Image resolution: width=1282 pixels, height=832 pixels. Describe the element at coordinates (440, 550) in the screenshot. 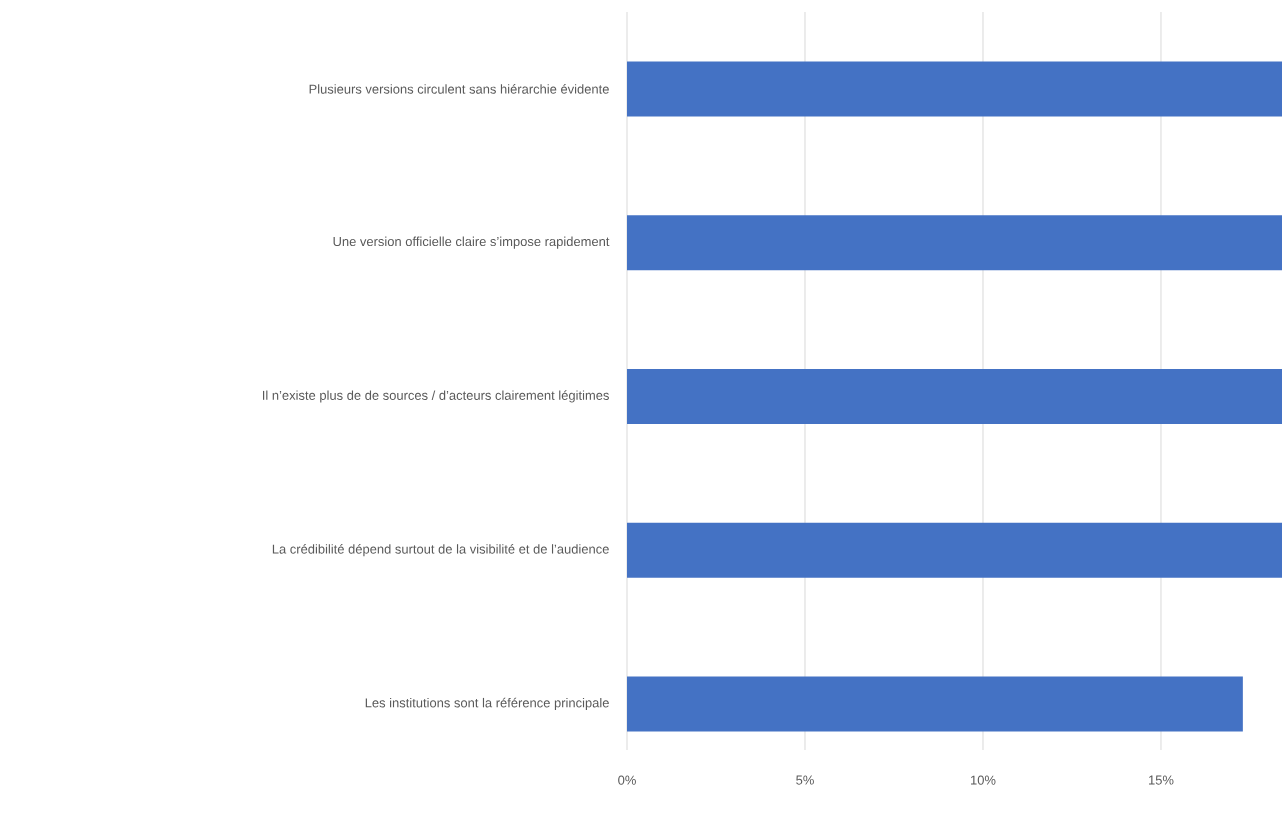

I see `y-tick-label: La crédibilité dépend surtout de la visibilité et de l’audience` at that location.